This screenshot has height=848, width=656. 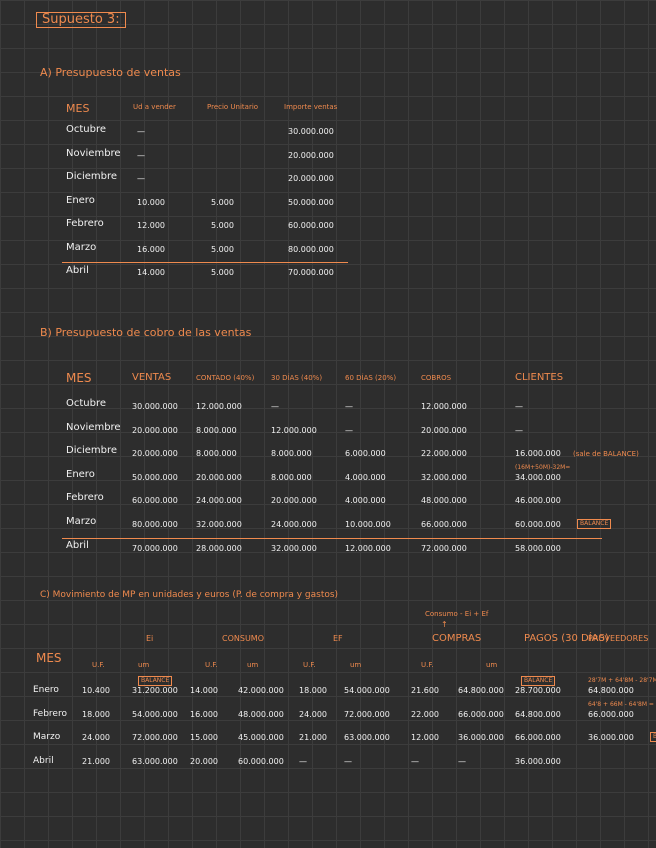 What do you see at coordinates (233, 107) in the screenshot?
I see `column-header: Precio Unitario` at bounding box center [233, 107].